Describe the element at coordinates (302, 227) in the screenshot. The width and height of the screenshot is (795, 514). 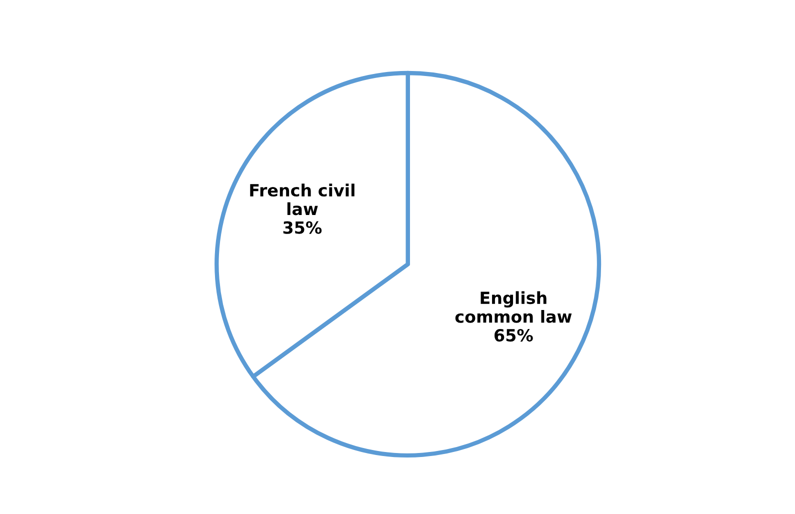
I see `data-label: 35%` at that location.